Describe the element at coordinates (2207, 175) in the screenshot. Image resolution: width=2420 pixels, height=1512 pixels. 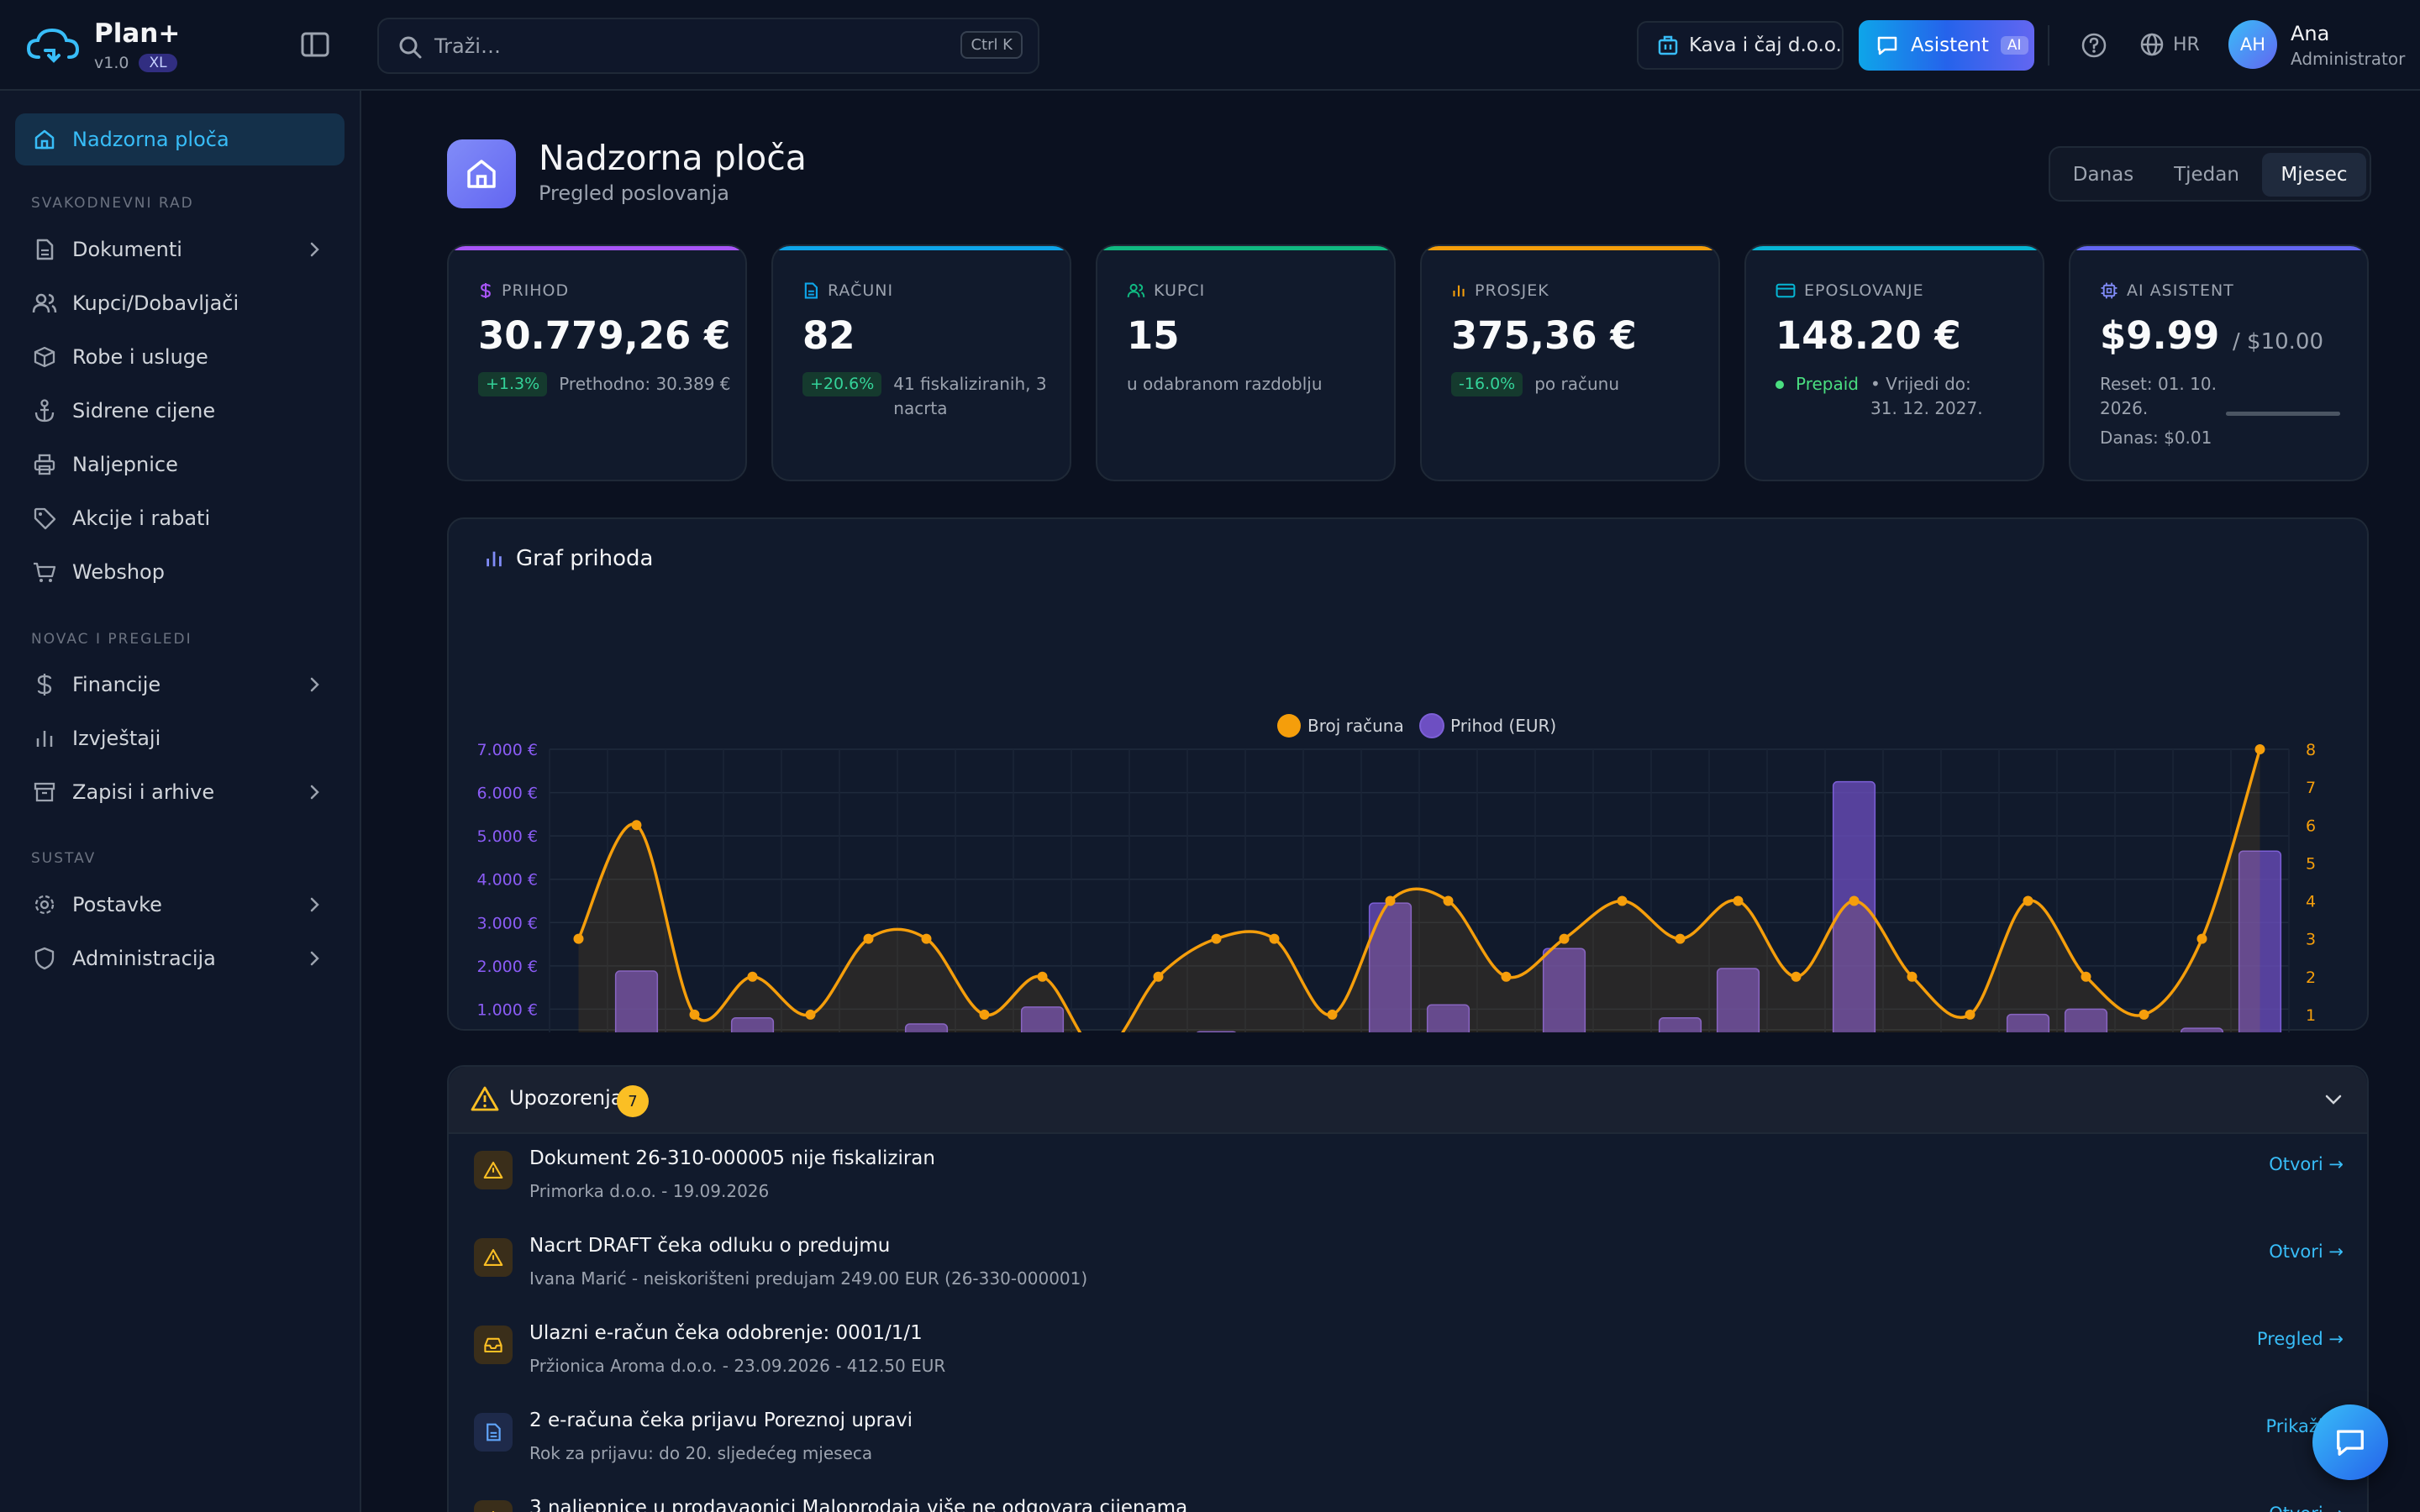
I see `period-week-button: Tjedan` at that location.